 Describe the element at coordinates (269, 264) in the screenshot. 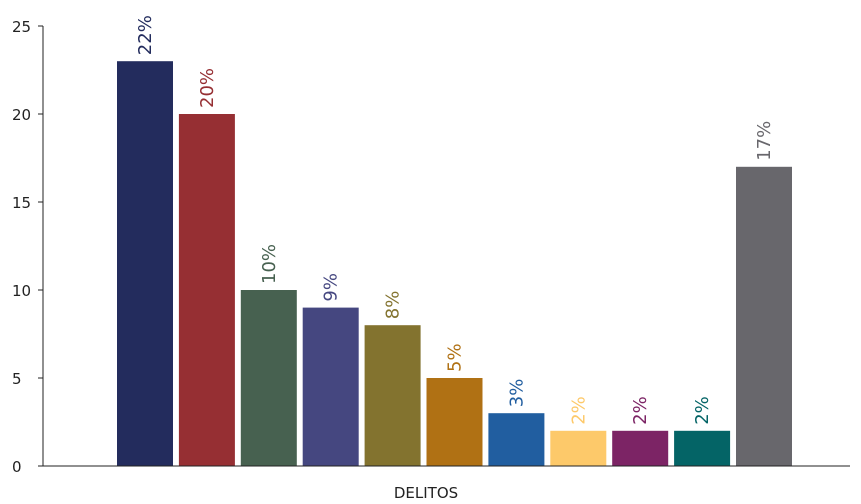

I see `bar-value-label: 10%` at that location.